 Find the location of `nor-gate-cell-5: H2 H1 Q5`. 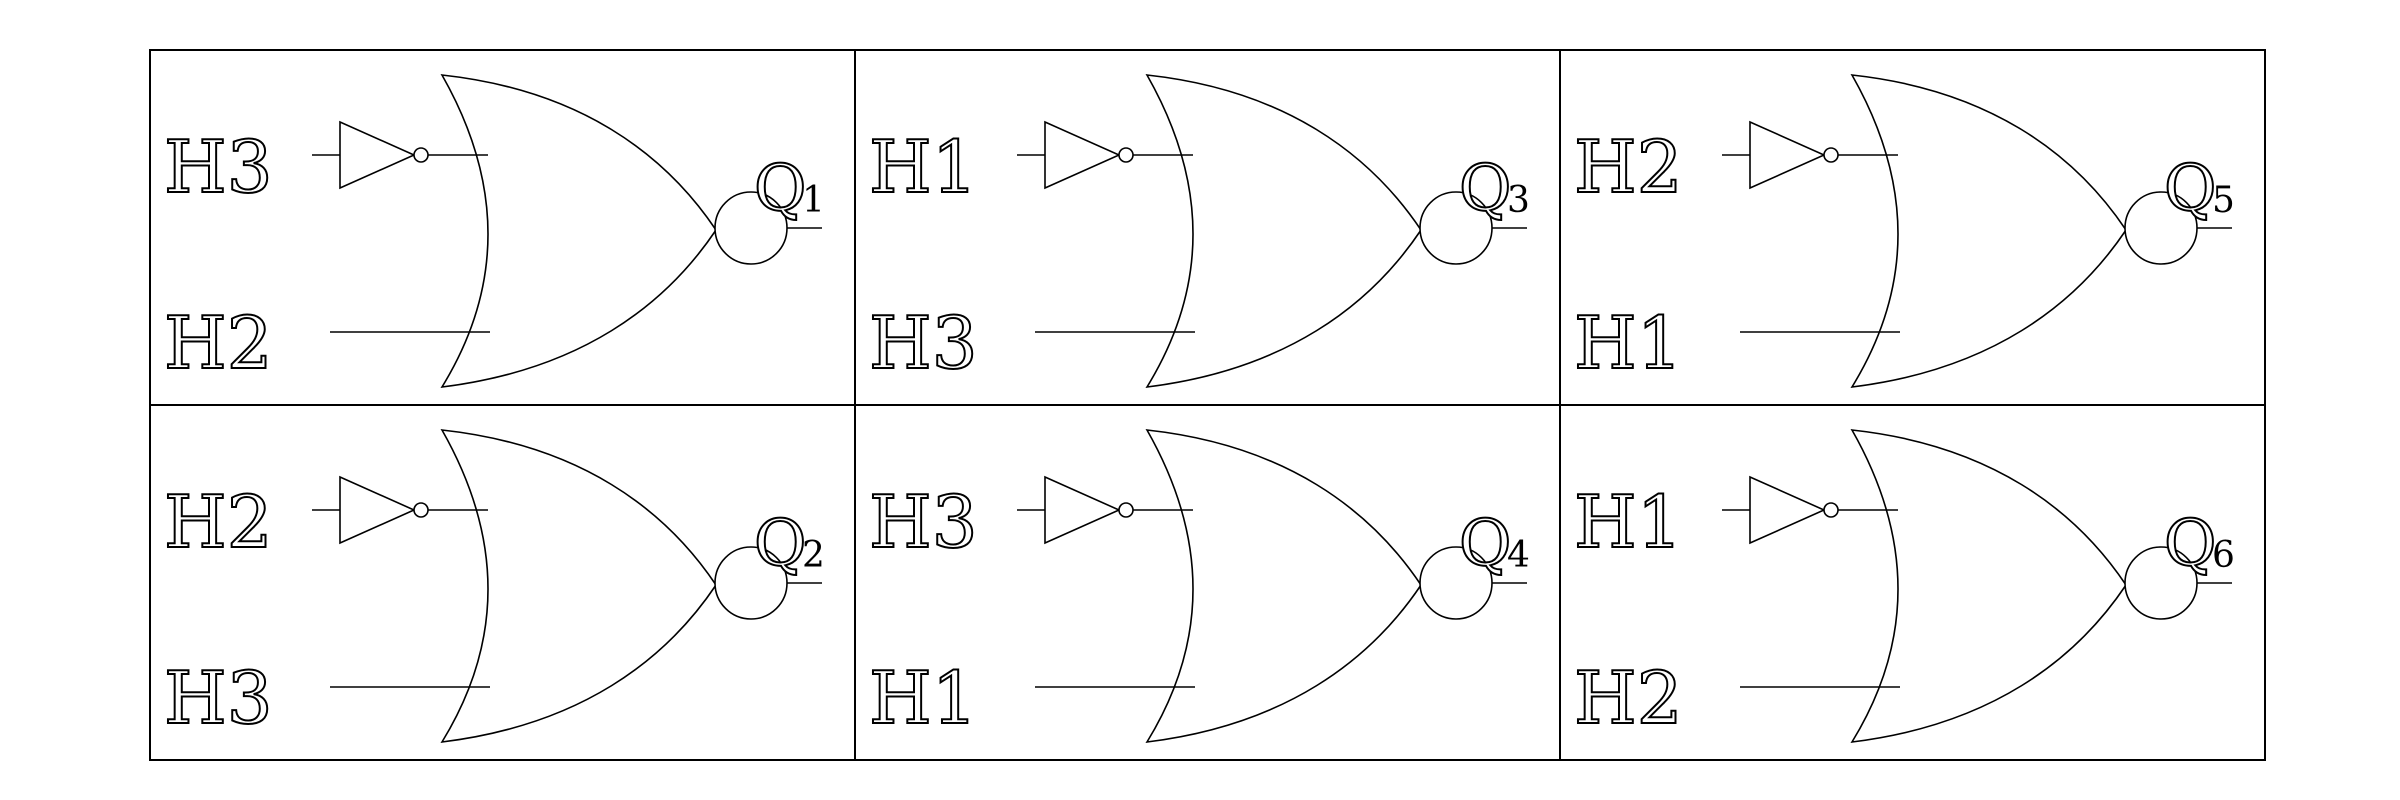

nor-gate-cell-5: H2 H1 Q5 is located at coordinates (1904, 231).